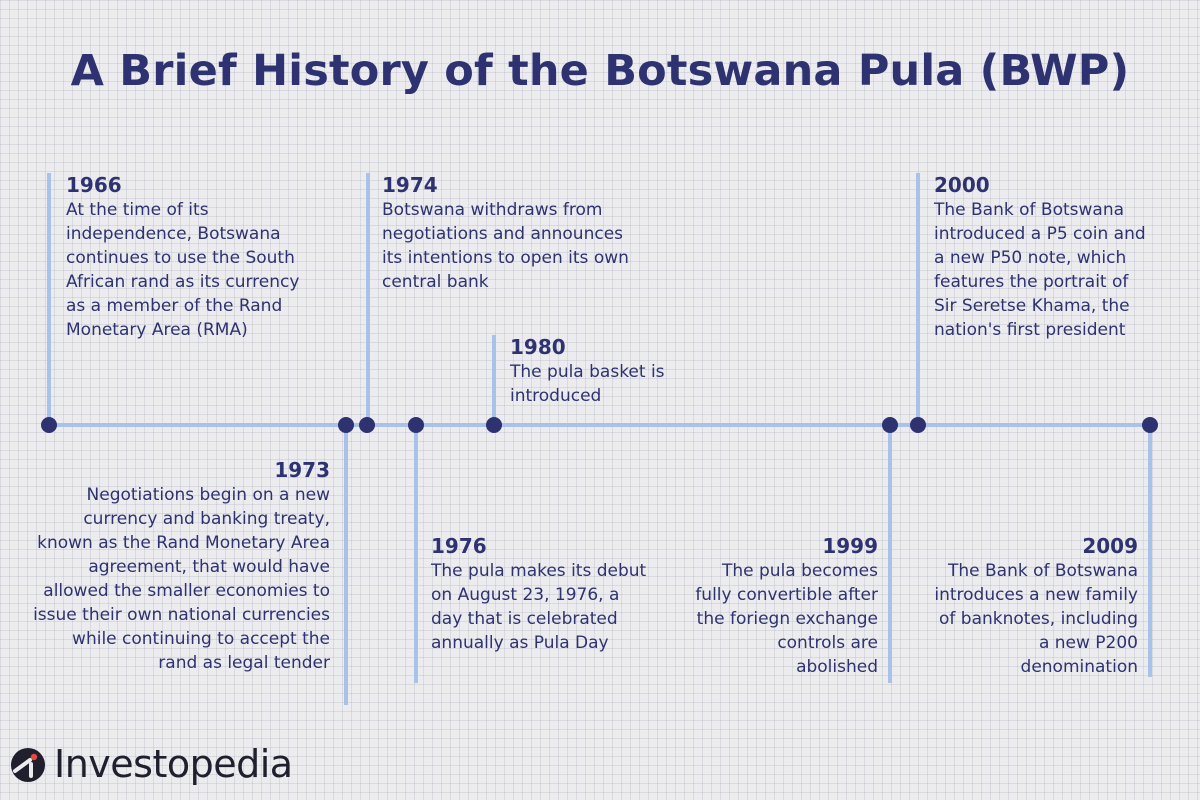 The image size is (1200, 800). What do you see at coordinates (918, 425) in the screenshot?
I see `dot-2000` at bounding box center [918, 425].